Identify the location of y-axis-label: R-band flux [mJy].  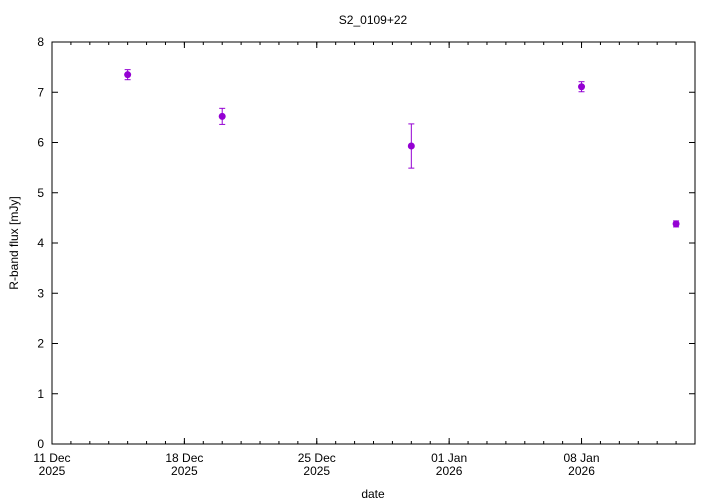
(14, 242).